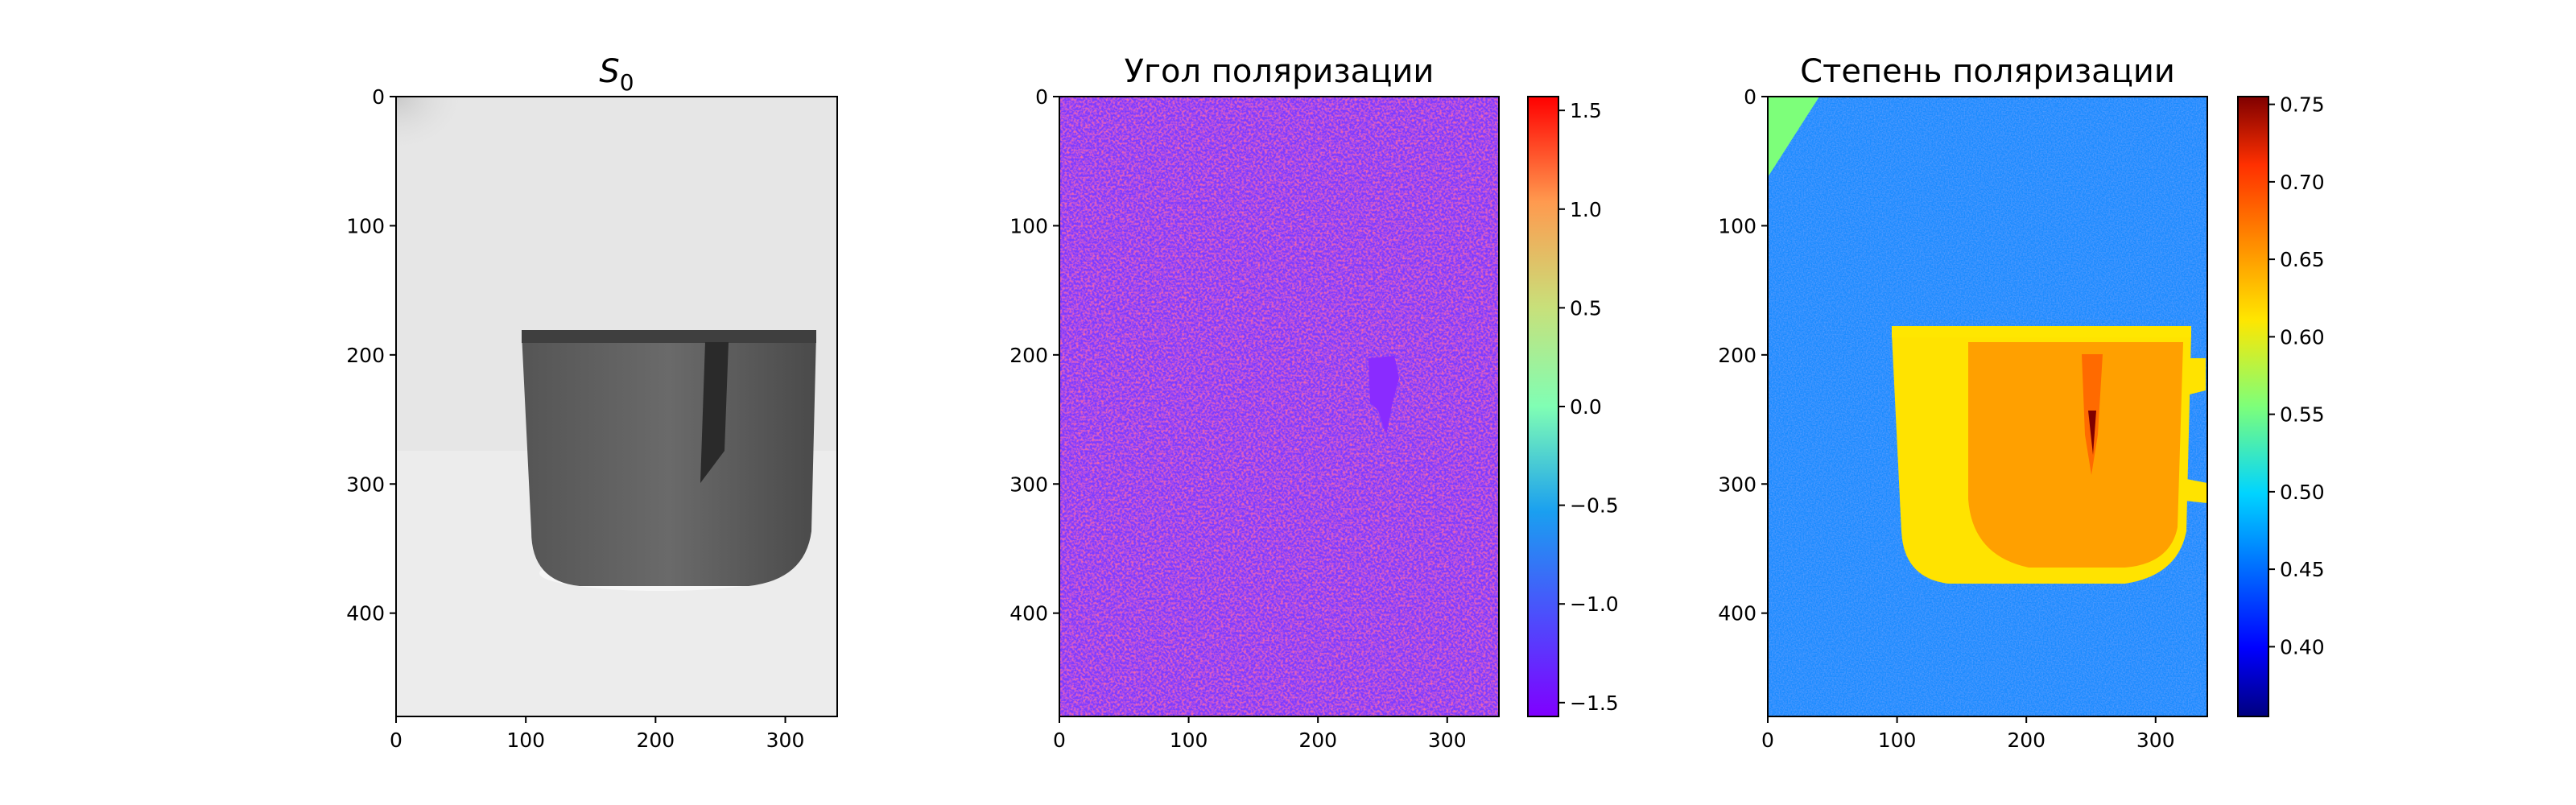 The width and height of the screenshot is (2576, 805). Describe the element at coordinates (2302, 646) in the screenshot. I see `colorbar-tick-label: 0.40` at that location.